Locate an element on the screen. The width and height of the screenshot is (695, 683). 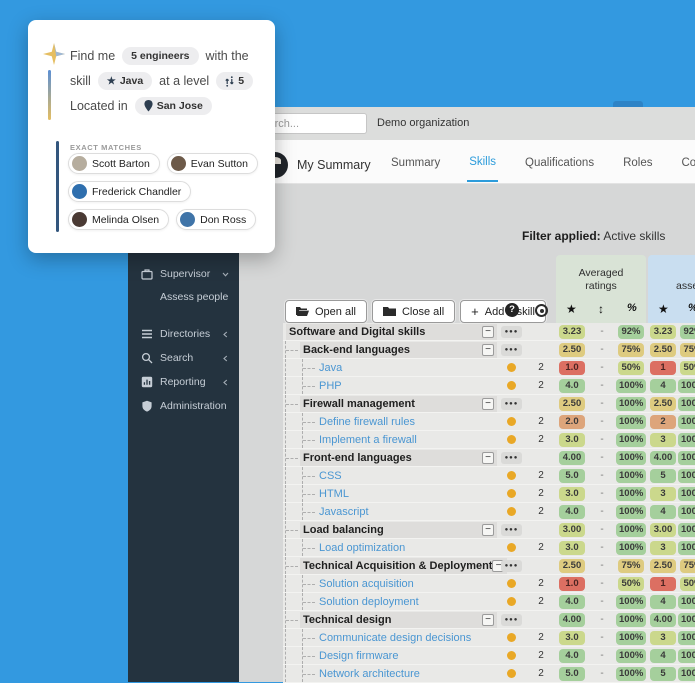
category-band: Front-end languages− is located at coordinates (398, 458).